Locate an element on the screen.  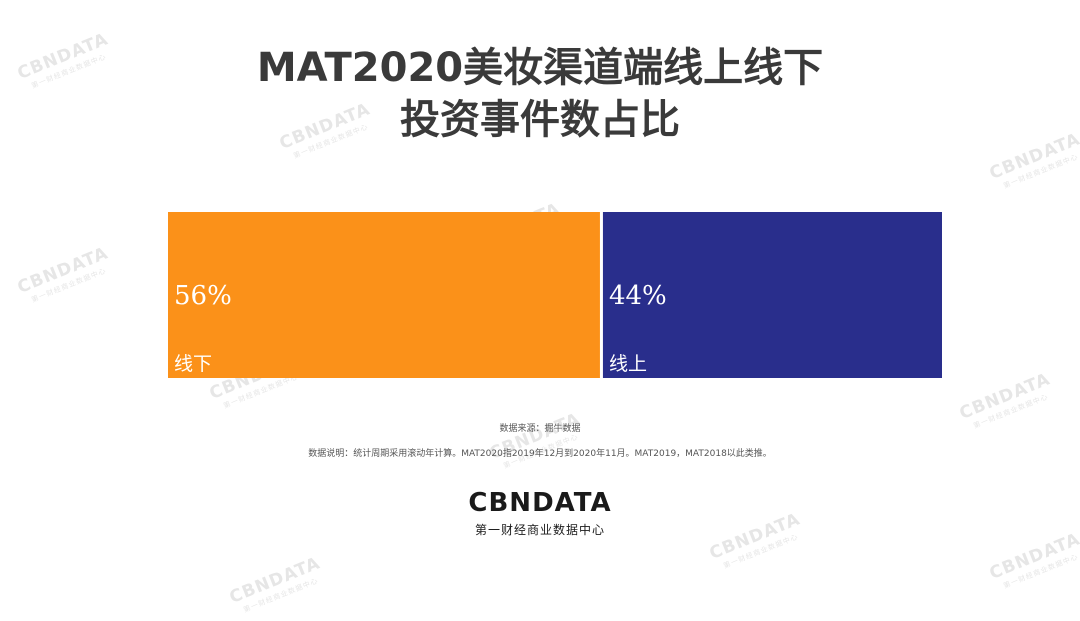
title-line-2: 投资事件数占比 is located at coordinates (540, 120).